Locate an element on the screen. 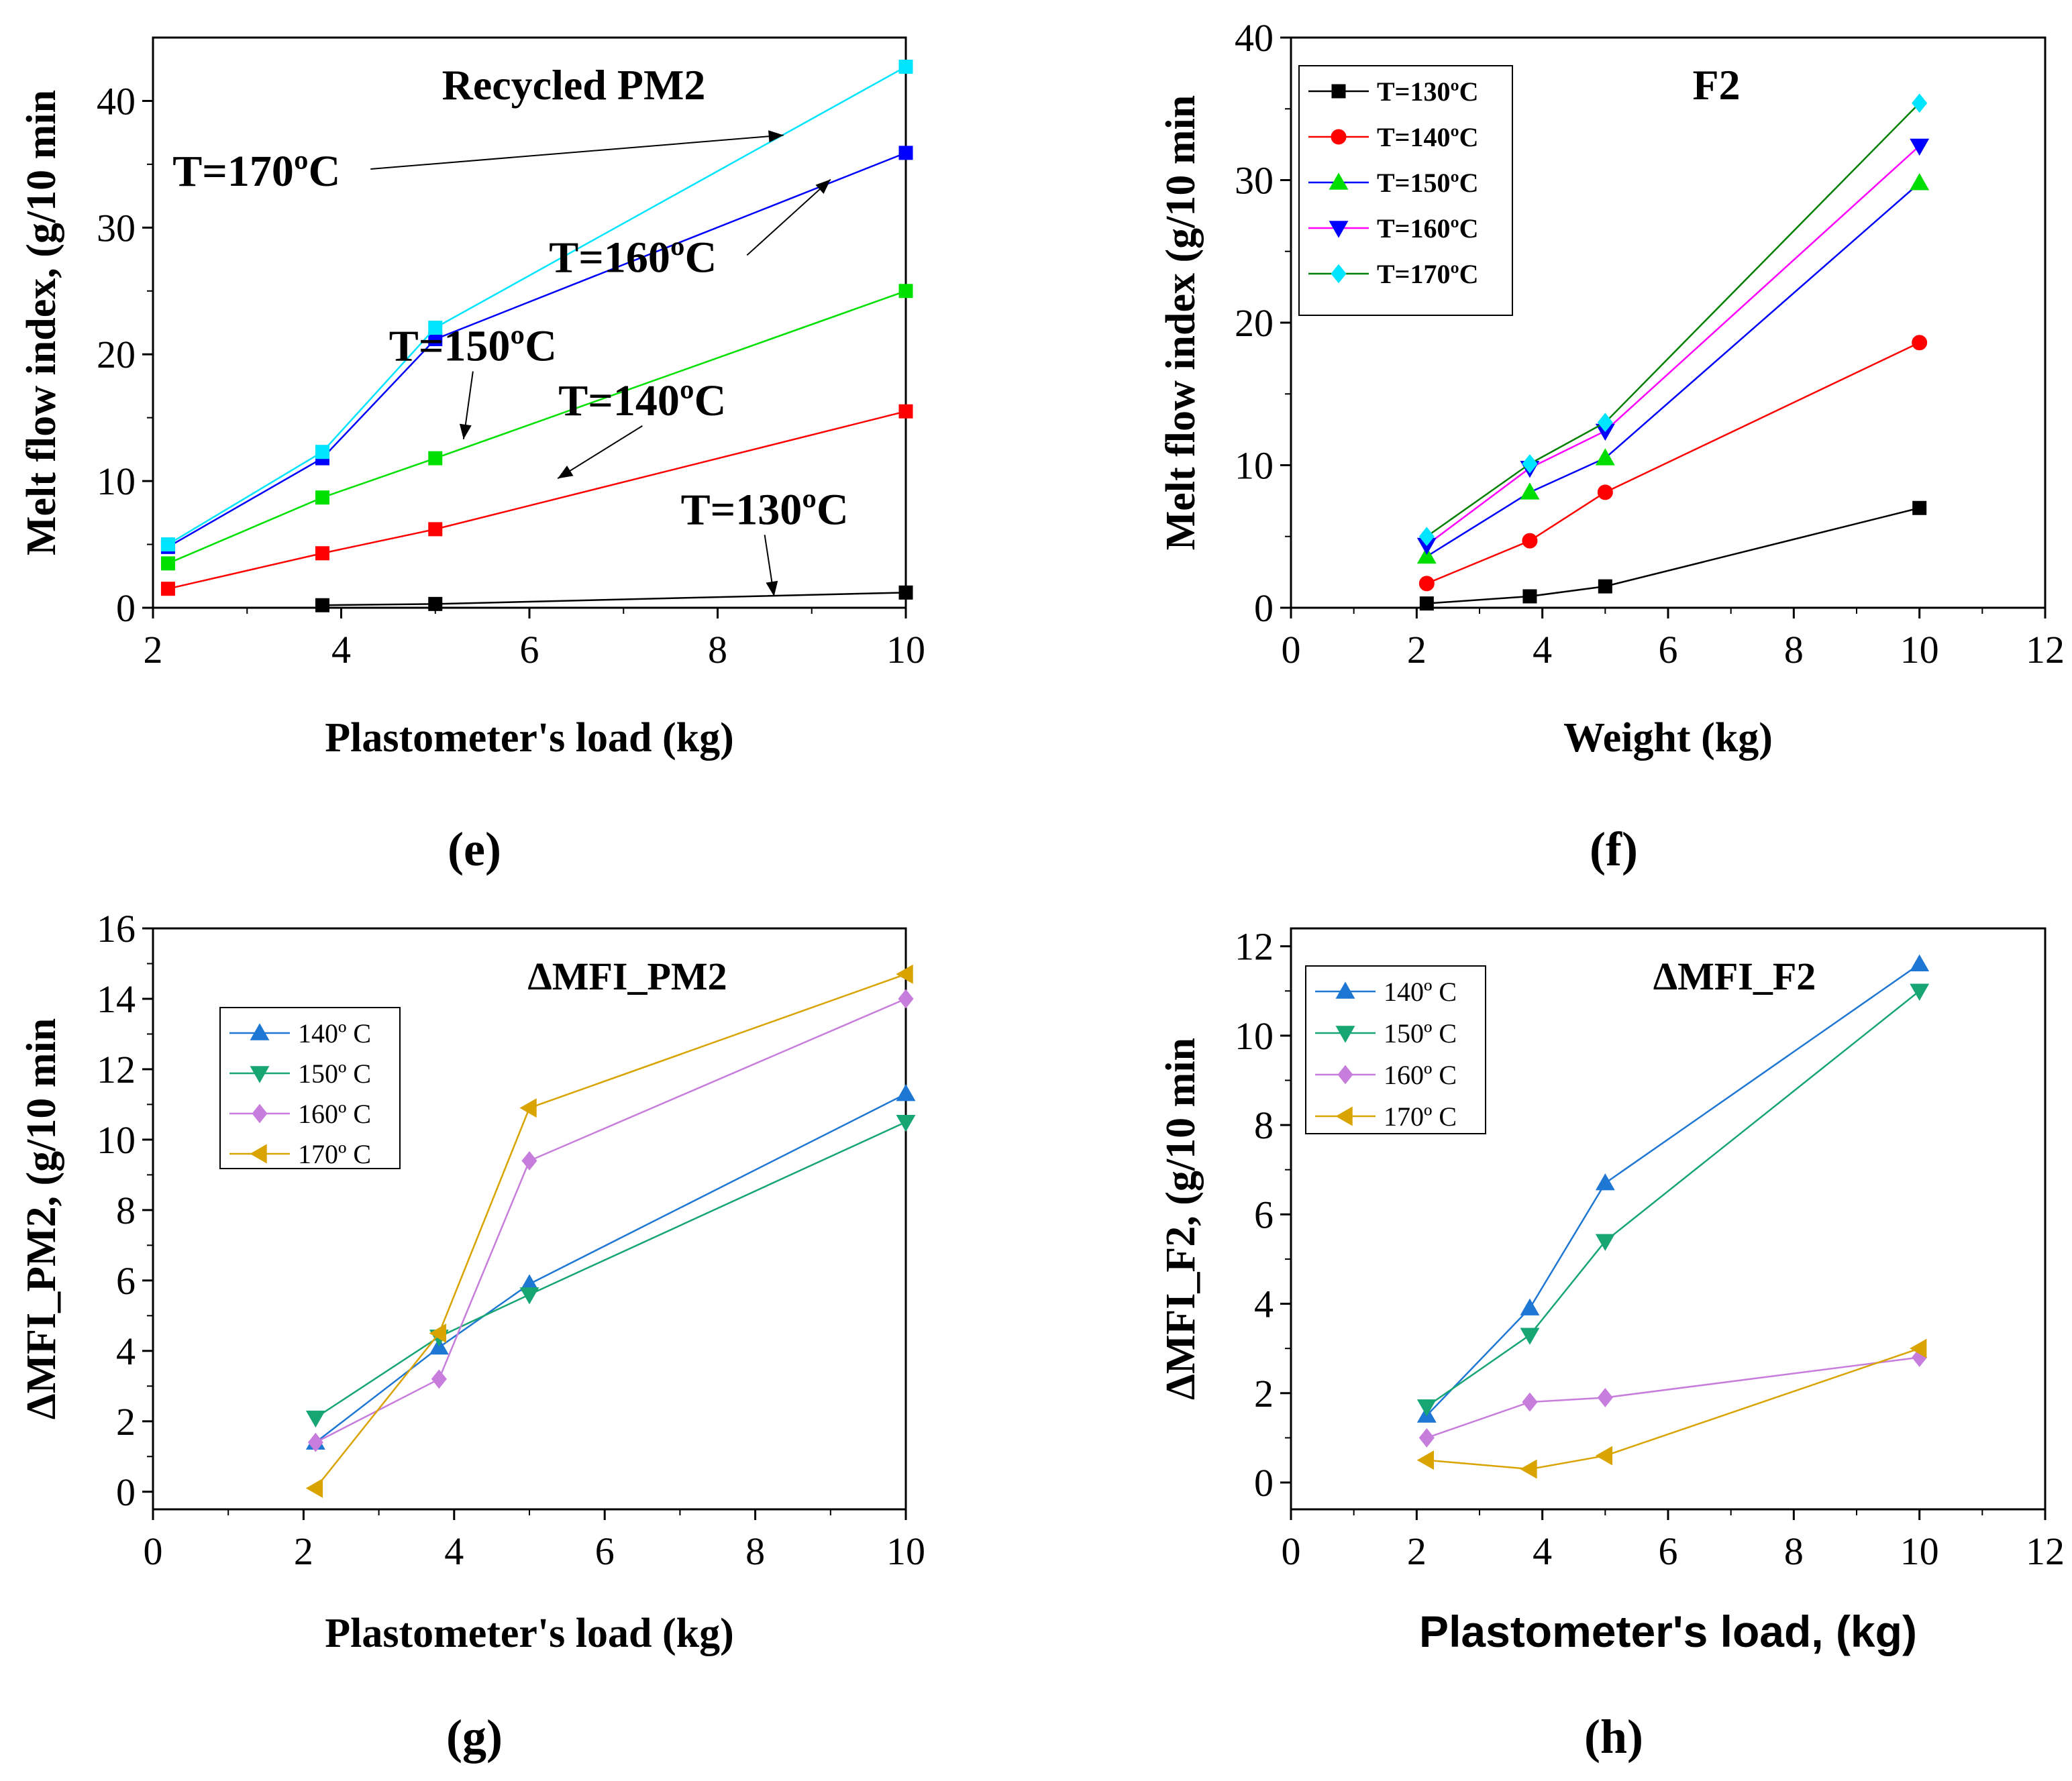  legend-label: 150º C is located at coordinates (334, 1074).